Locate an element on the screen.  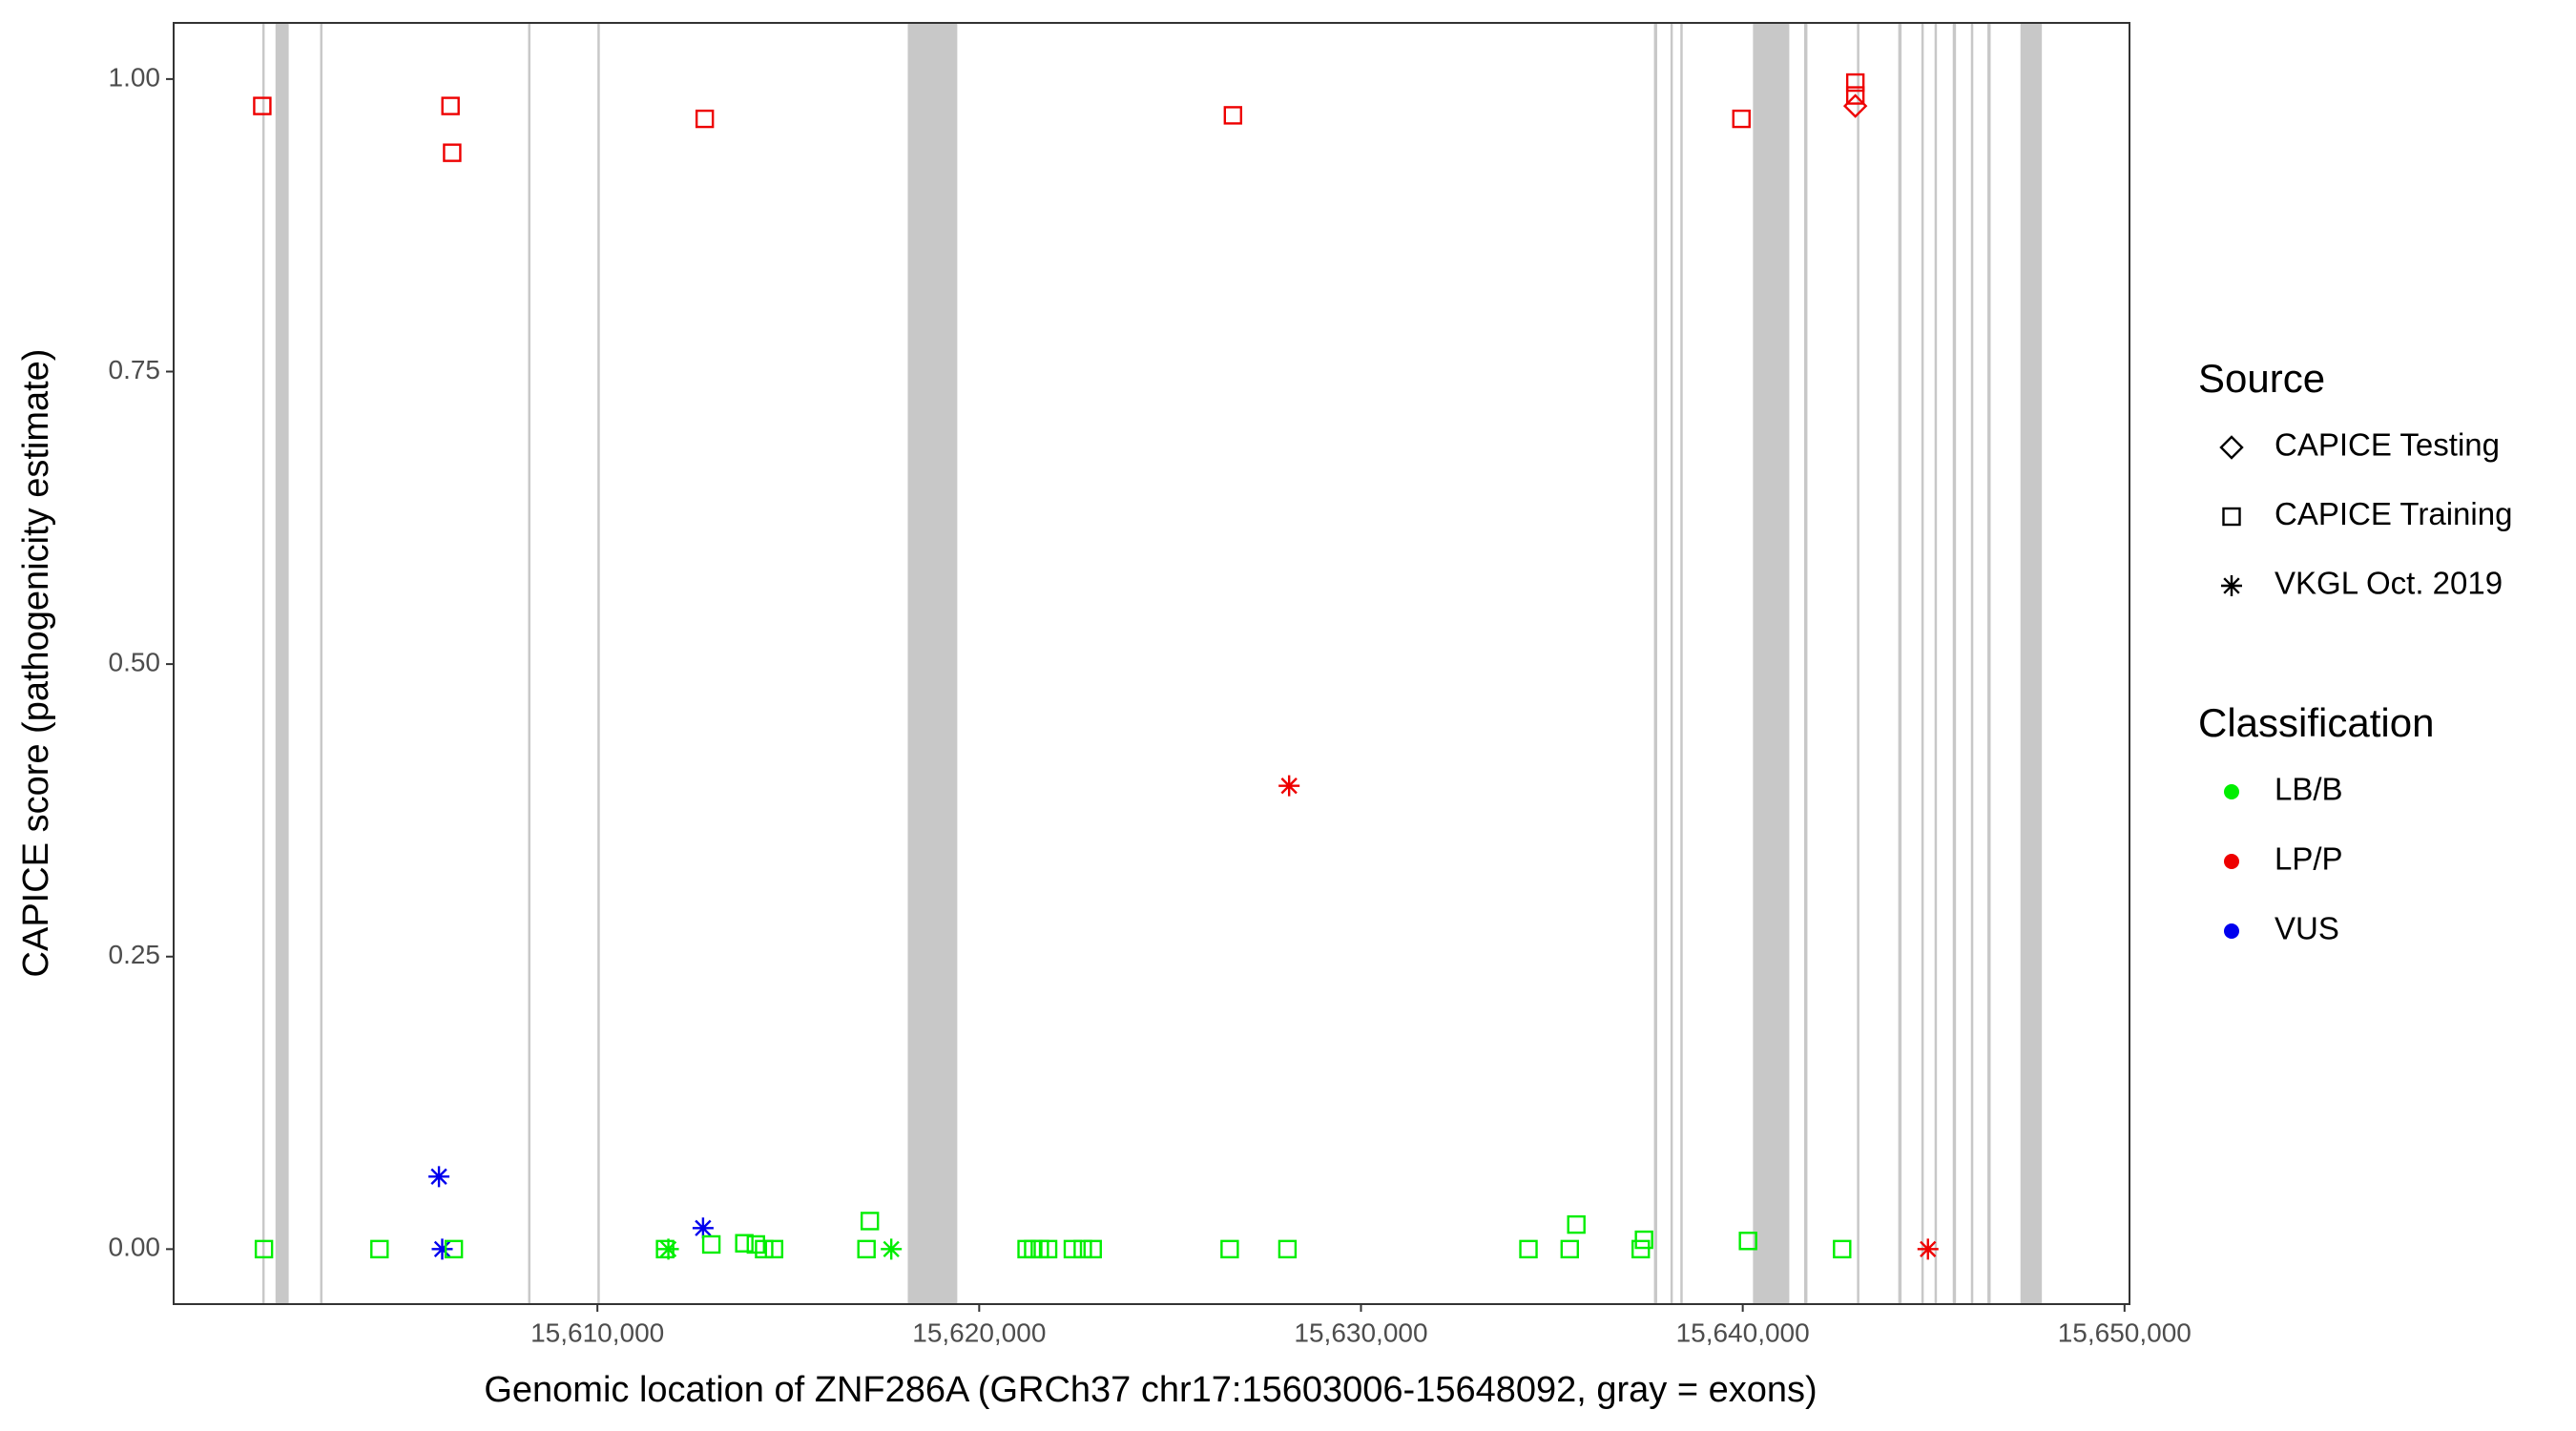
y-tick-label: 0.50 is located at coordinates (135, 662).